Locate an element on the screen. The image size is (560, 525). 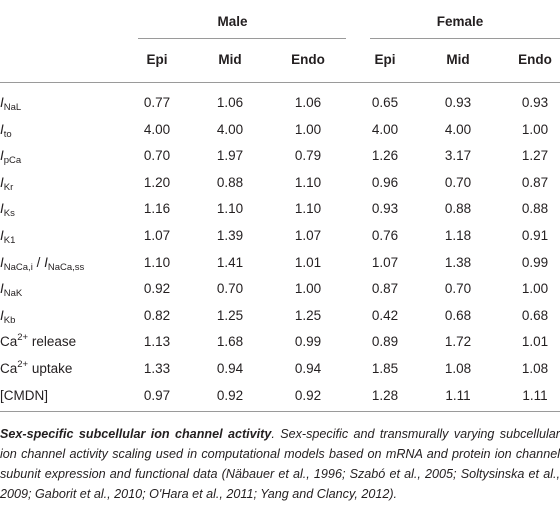
value-cell: 0.89 is located at coordinates (385, 342).